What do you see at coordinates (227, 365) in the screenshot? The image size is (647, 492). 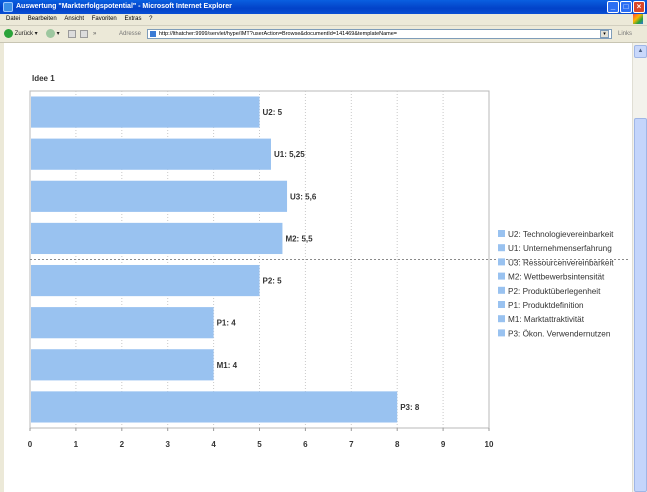 I see `bar-label-m1: M1: 4` at bounding box center [227, 365].